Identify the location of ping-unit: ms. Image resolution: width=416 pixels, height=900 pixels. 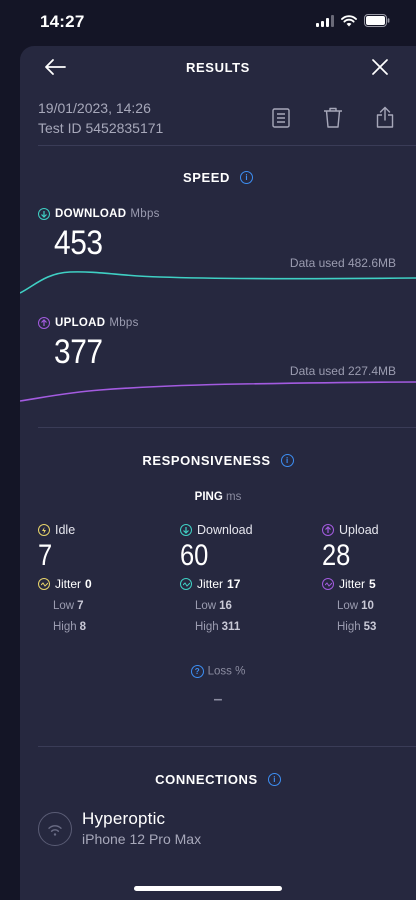
(233, 497).